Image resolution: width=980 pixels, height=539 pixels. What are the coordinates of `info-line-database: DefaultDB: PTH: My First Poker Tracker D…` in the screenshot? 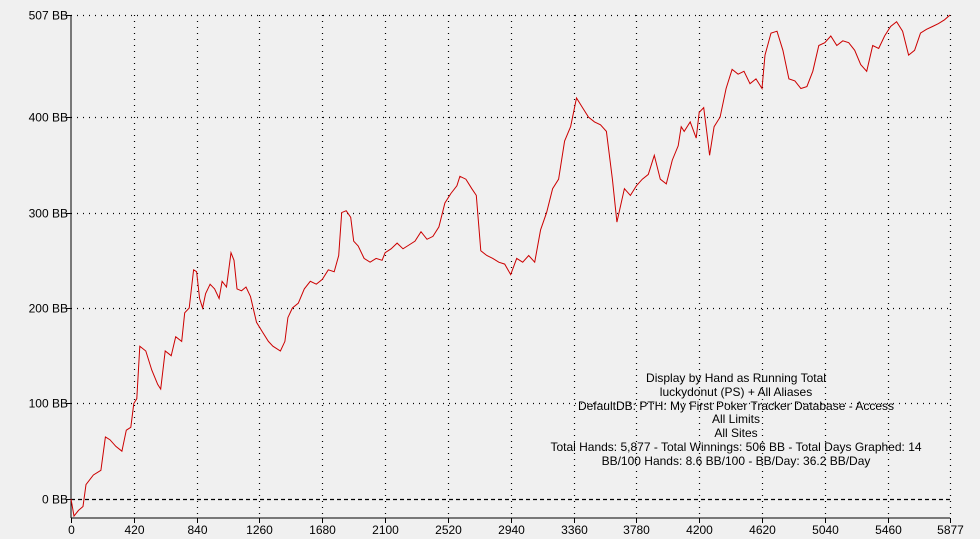 It's located at (736, 406).